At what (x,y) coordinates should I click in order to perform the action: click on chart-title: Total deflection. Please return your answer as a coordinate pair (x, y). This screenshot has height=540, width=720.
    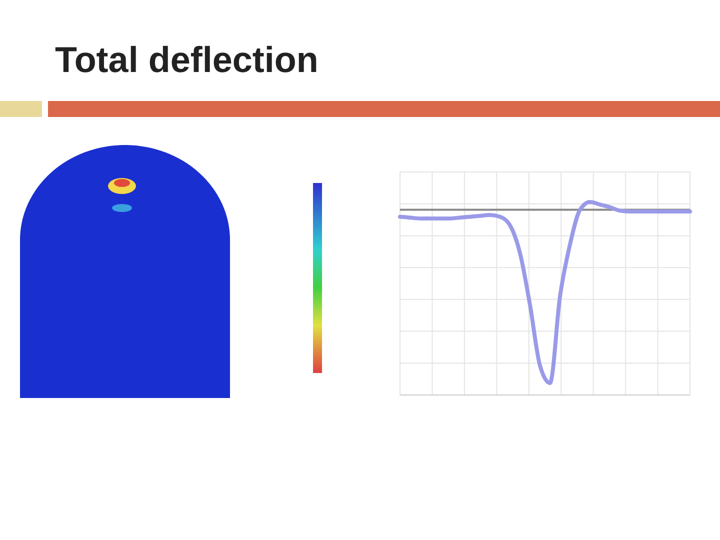
    Looking at the image, I should click on (186, 59).